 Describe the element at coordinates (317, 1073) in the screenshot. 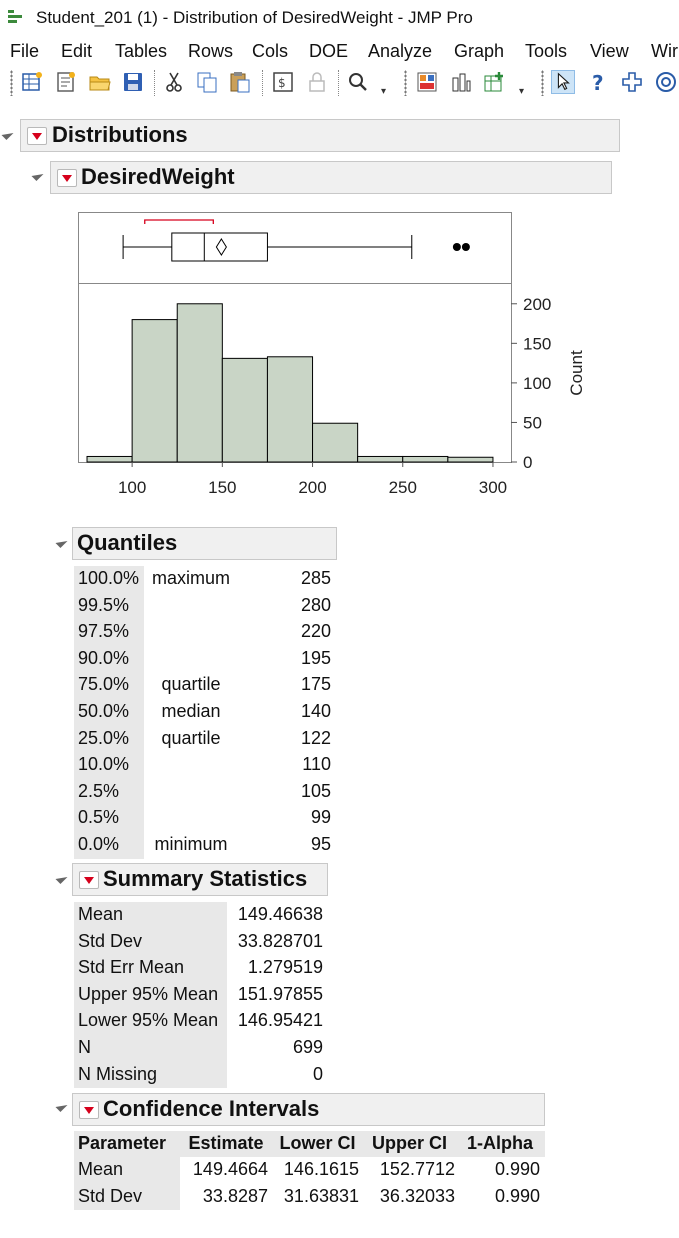

I see `summary-stat-value: 0` at that location.